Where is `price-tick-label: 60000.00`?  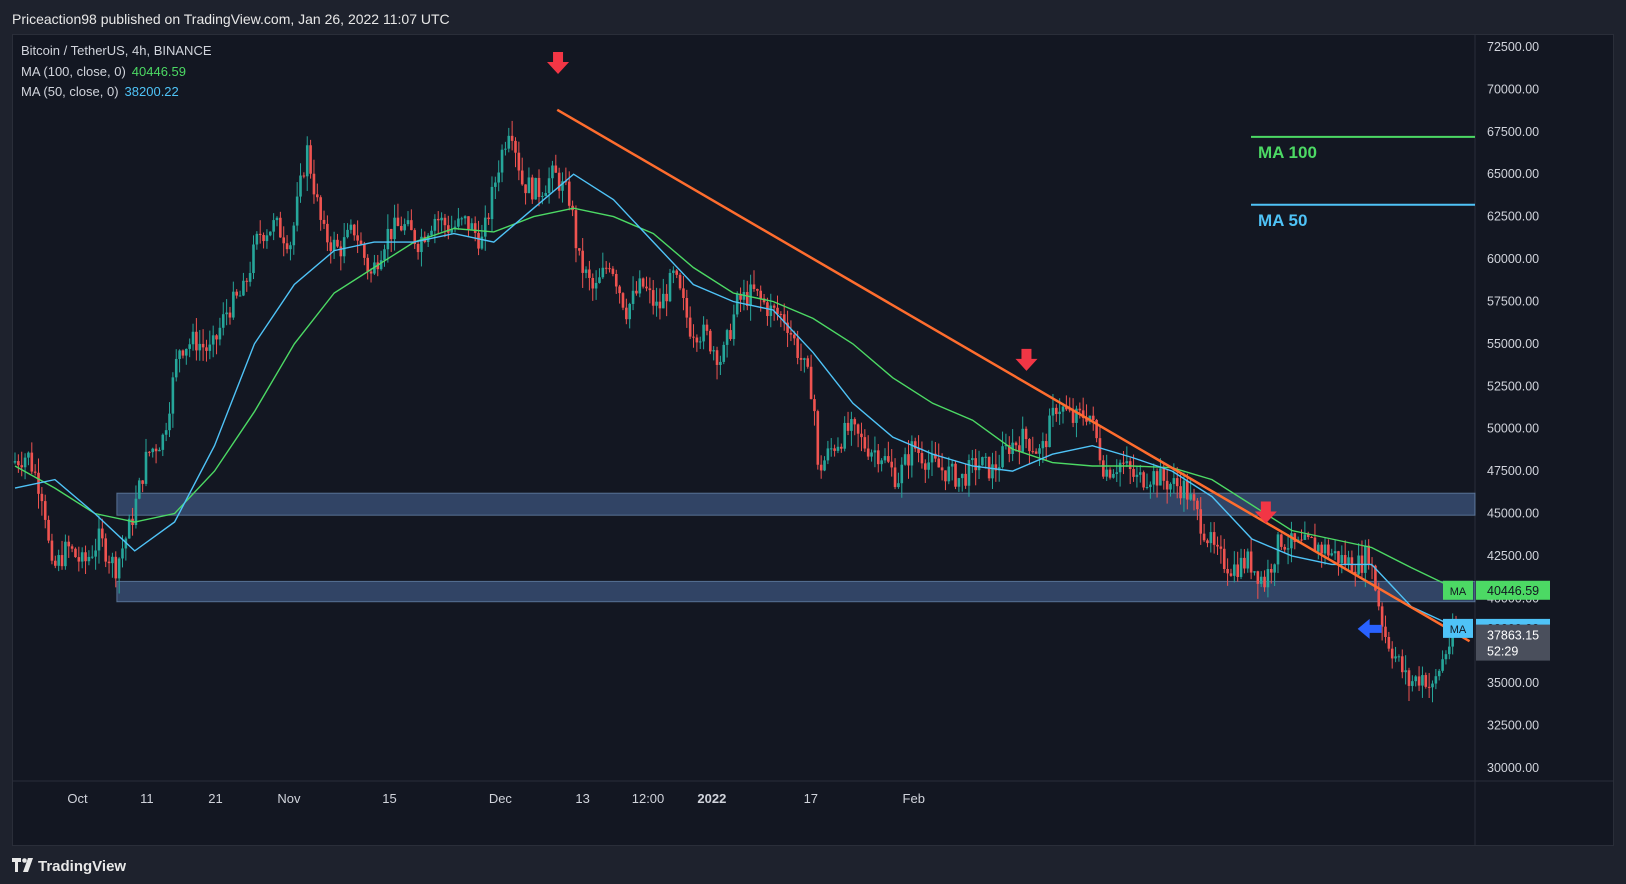
price-tick-label: 60000.00 is located at coordinates (1513, 259).